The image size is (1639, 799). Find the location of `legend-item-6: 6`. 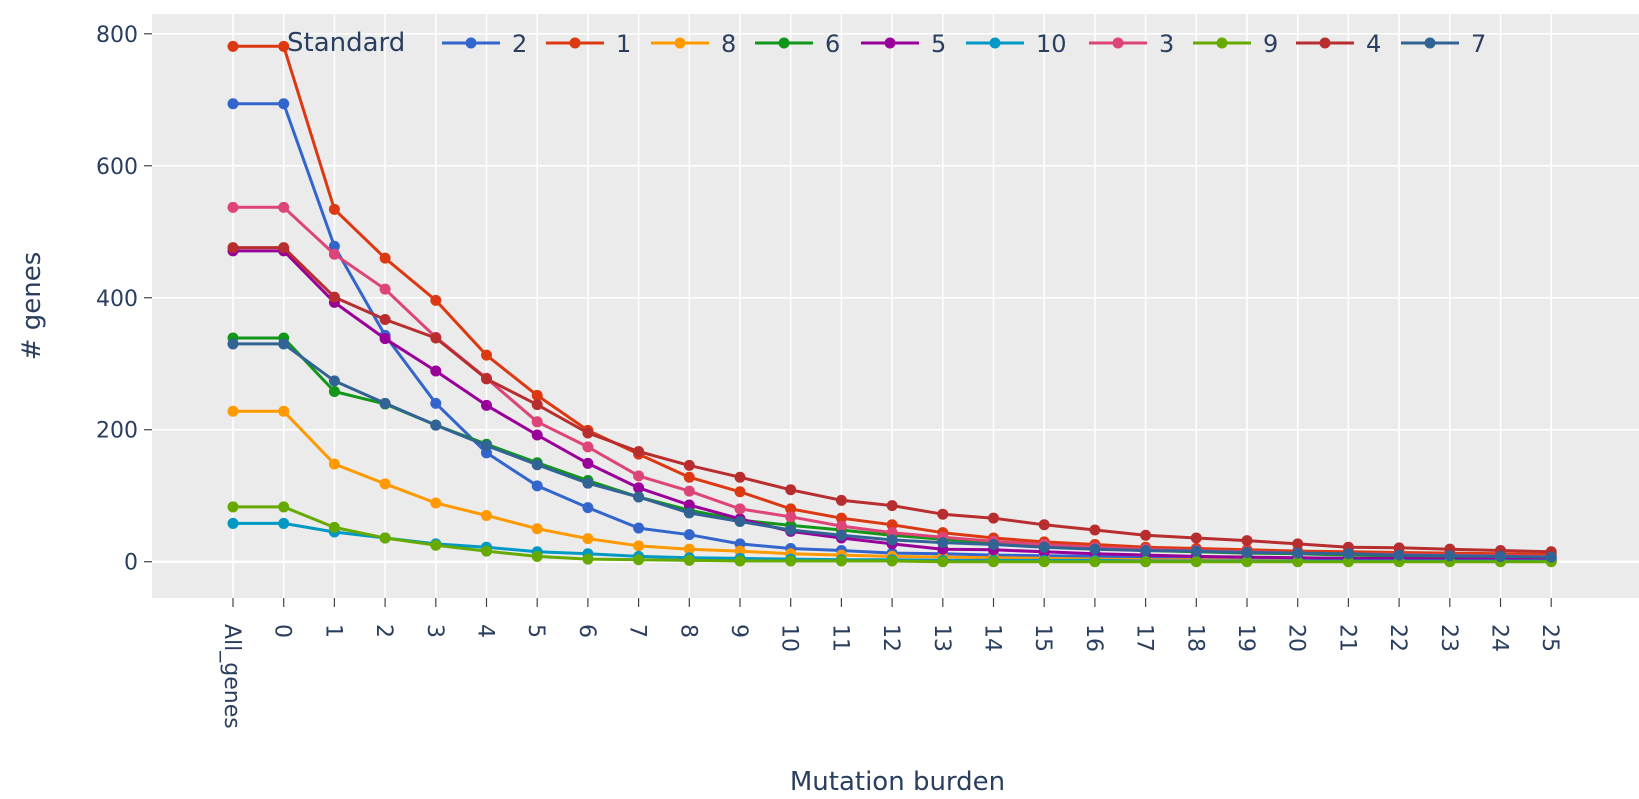

legend-item-6: 6 is located at coordinates (797, 44).